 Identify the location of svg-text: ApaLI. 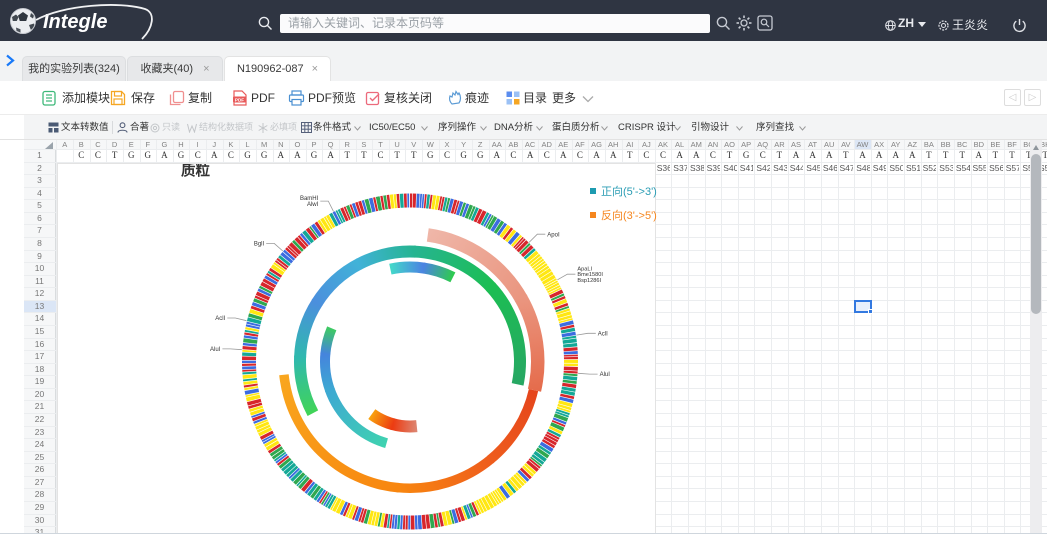
(584, 270).